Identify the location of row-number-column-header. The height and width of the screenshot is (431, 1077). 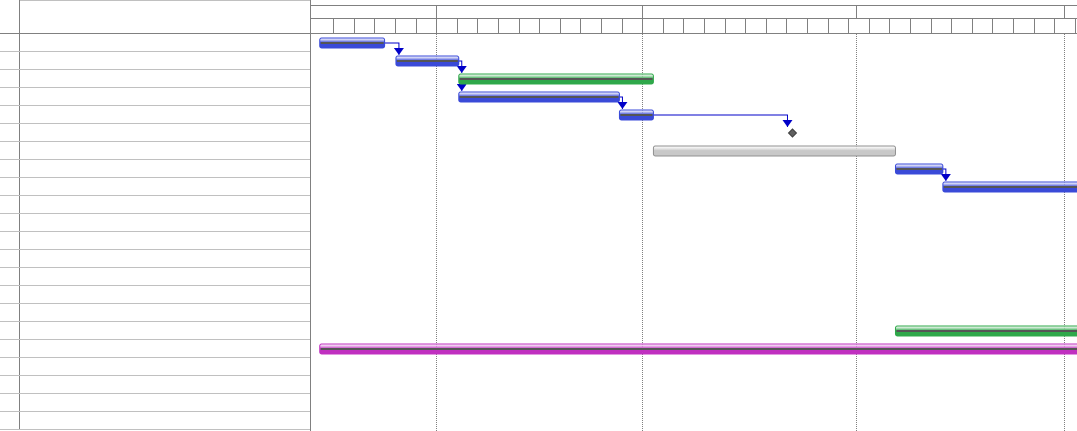
(10, 16).